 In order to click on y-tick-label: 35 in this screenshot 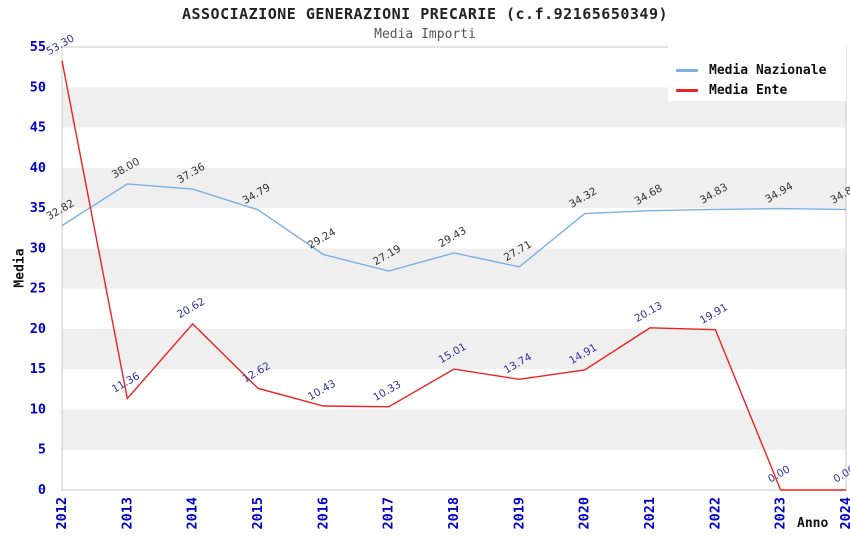, I will do `click(38, 208)`.